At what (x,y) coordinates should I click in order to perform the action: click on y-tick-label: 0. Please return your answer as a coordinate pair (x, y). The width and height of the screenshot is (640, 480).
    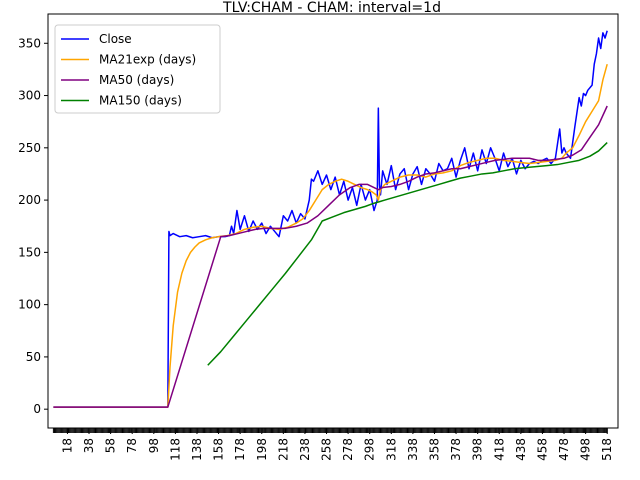
    Looking at the image, I should click on (37, 409).